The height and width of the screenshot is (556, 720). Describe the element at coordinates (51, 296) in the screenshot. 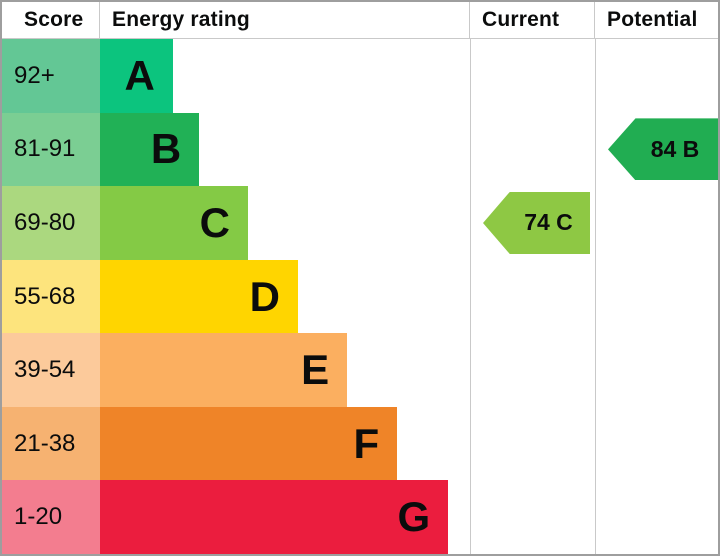

I see `score-range: 55-68` at that location.